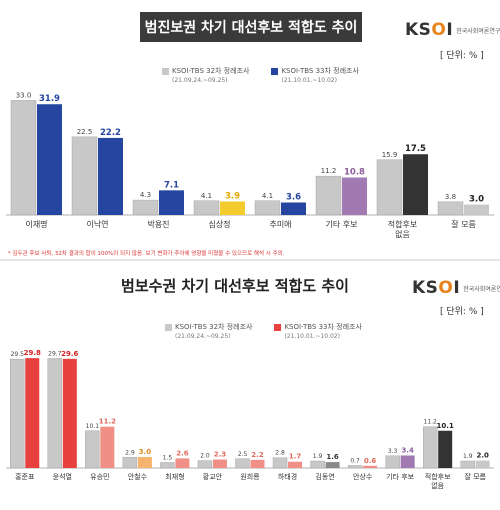  What do you see at coordinates (232, 196) in the screenshot?
I see `data-label-33: 3.9` at bounding box center [232, 196].